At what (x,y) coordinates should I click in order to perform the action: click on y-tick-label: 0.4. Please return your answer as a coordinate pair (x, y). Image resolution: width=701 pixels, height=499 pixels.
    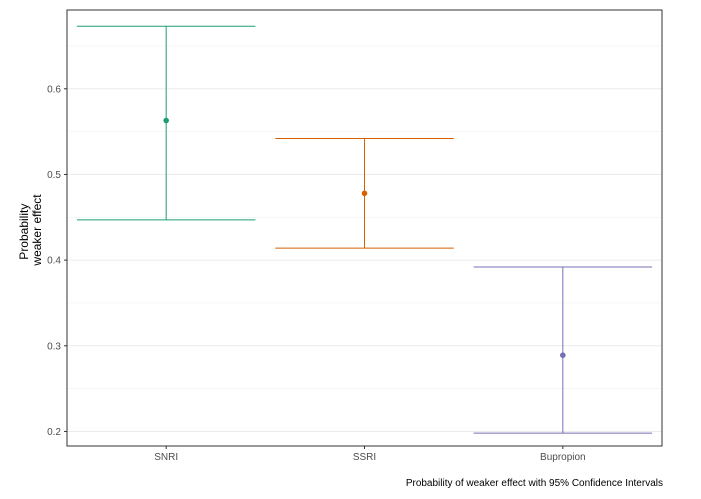
    Looking at the image, I should click on (54, 261).